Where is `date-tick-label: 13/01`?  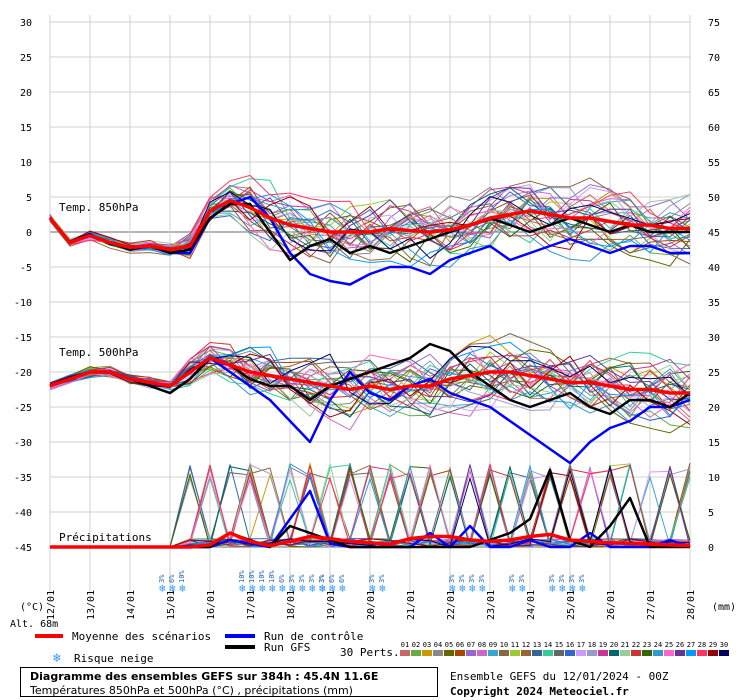 date-tick-label: 13/01 is located at coordinates (91, 605).